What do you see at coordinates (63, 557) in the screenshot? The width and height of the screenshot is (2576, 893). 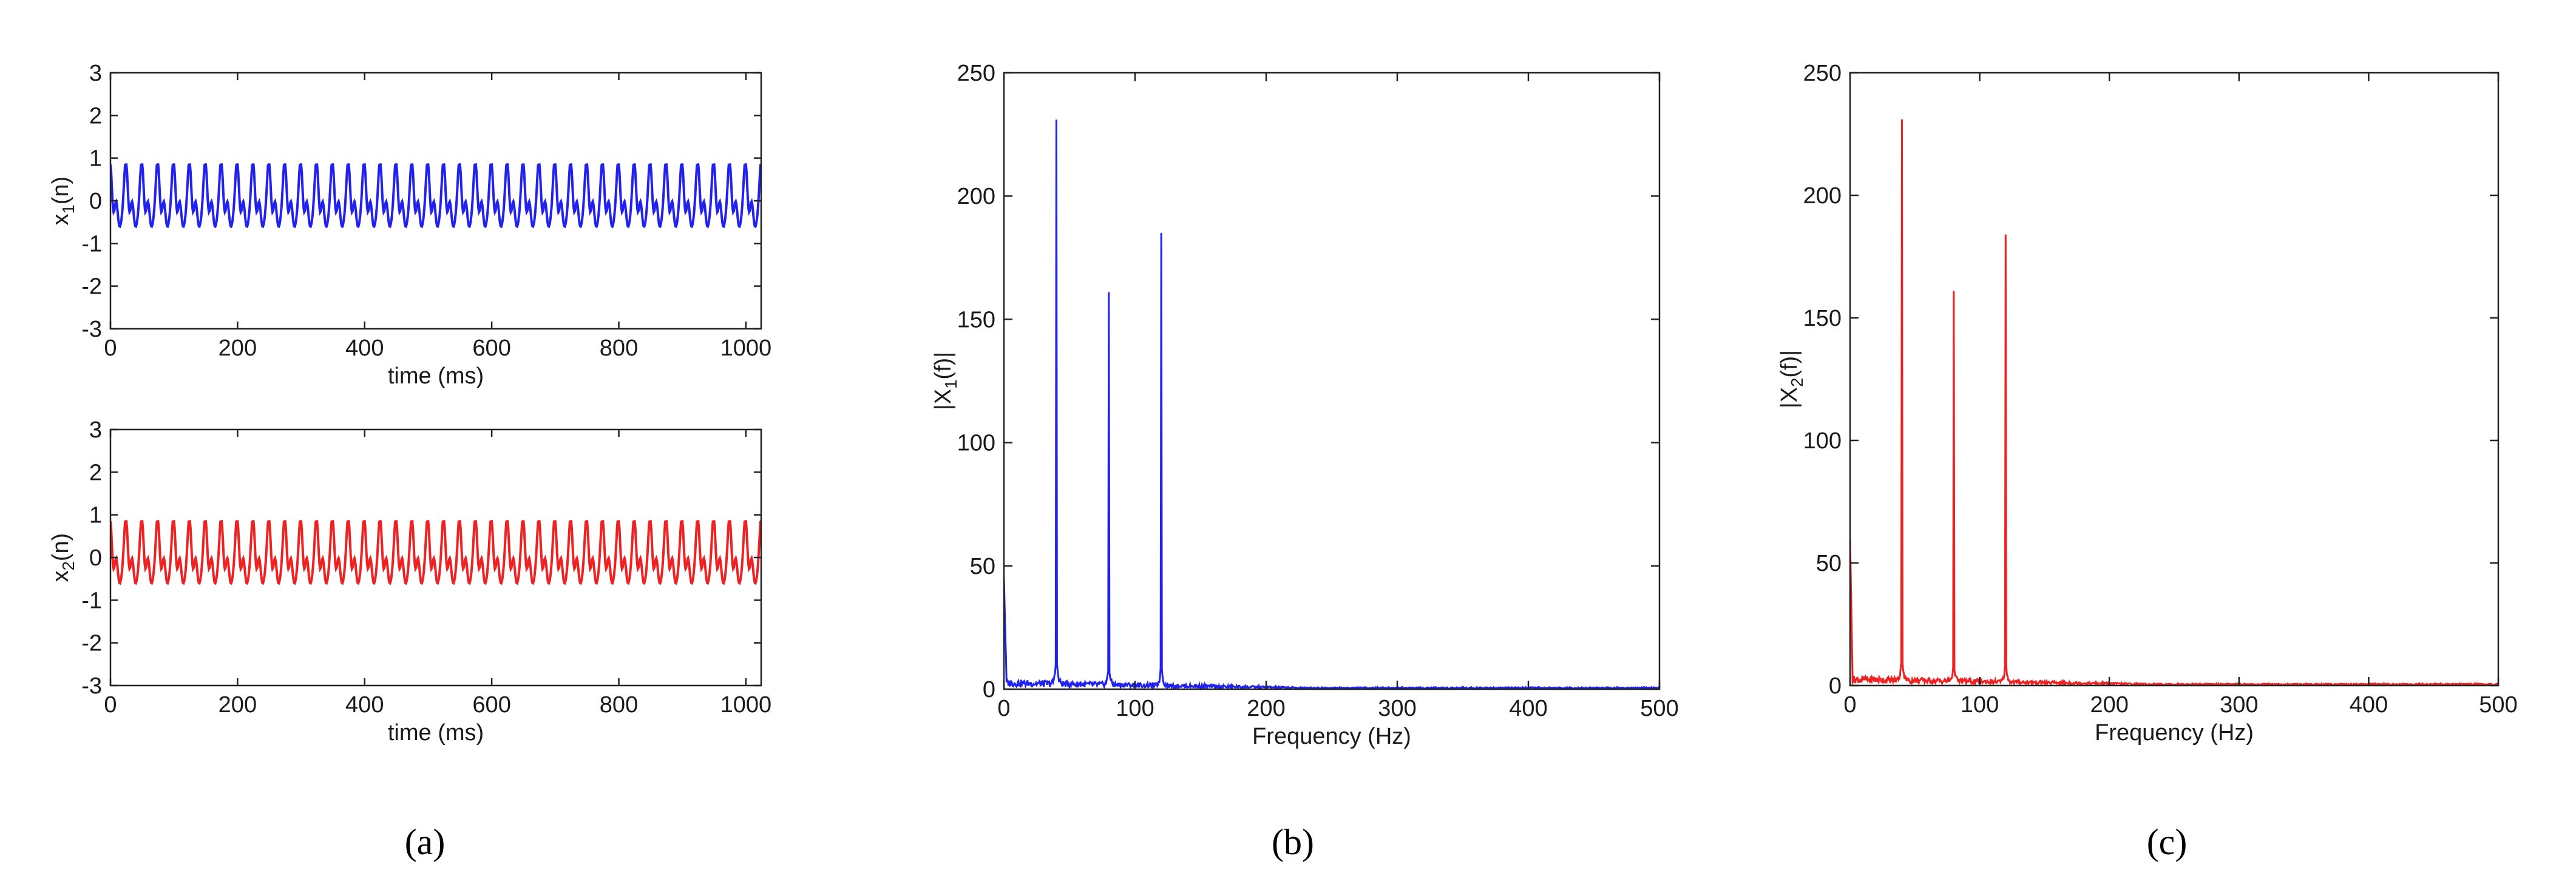 I see `y-axis-label: x2(n)` at bounding box center [63, 557].